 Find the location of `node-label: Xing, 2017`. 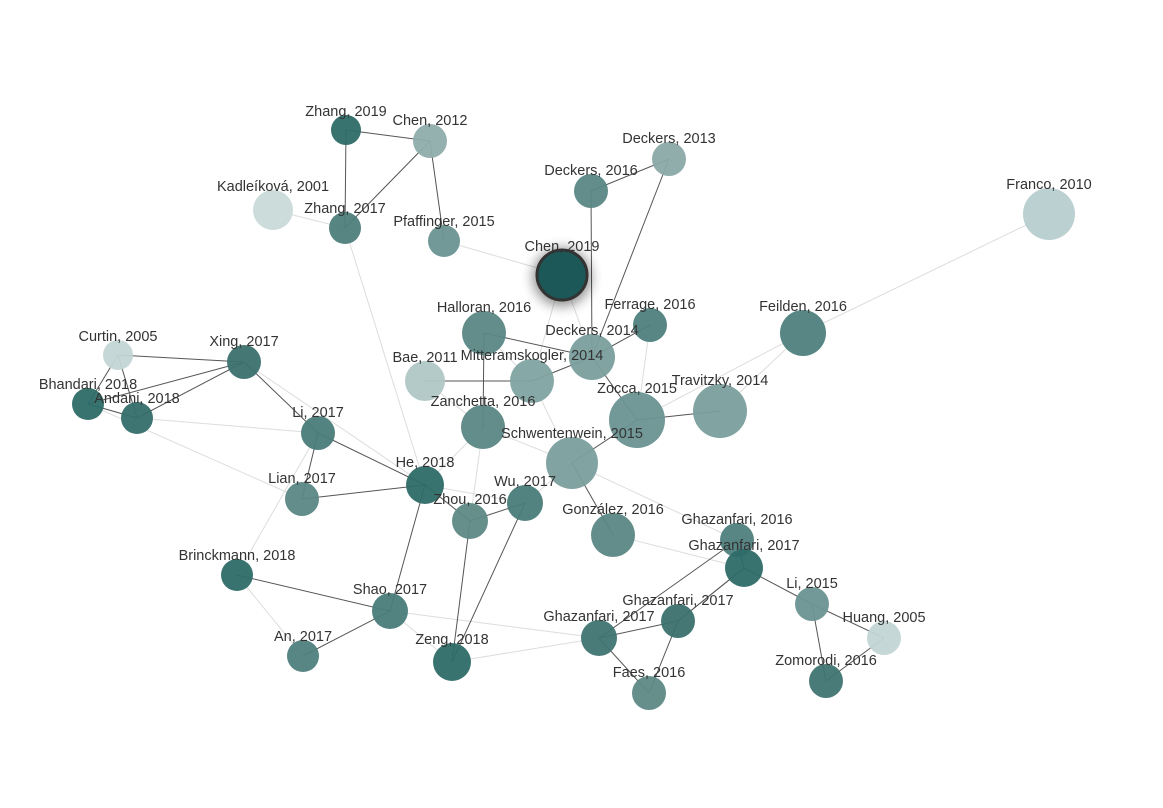

node-label: Xing, 2017 is located at coordinates (243, 342).